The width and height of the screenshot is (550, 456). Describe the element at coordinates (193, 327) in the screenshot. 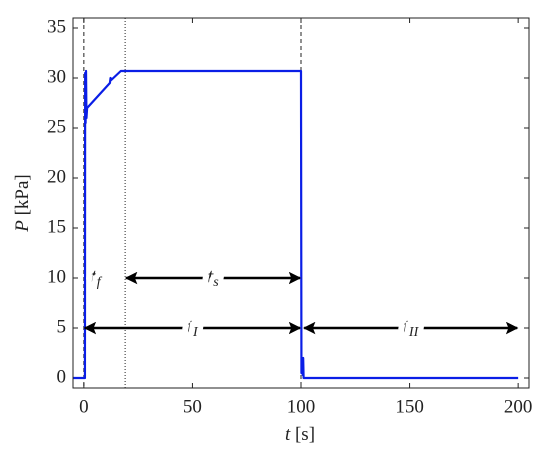

I see `annotation-label: tI` at that location.